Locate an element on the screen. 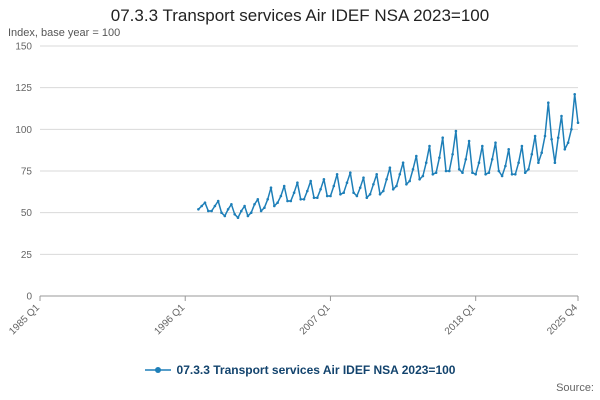 The width and height of the screenshot is (600, 400). svg-text: 75 is located at coordinates (27, 172).